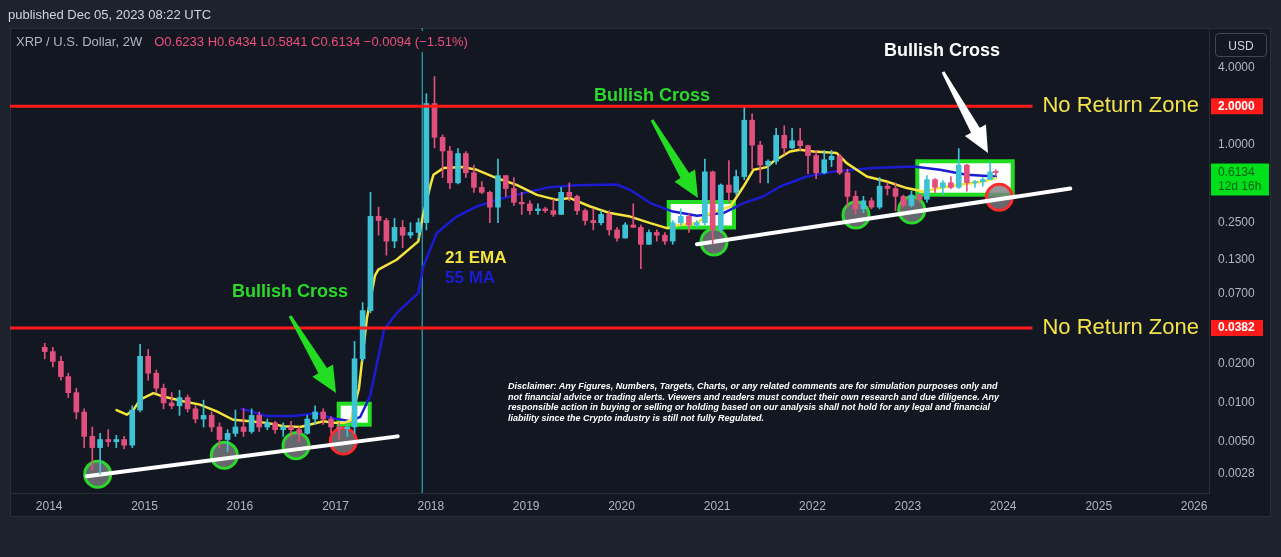  Describe the element at coordinates (1099, 505) in the screenshot. I see `x-tick-label: 2025` at that location.